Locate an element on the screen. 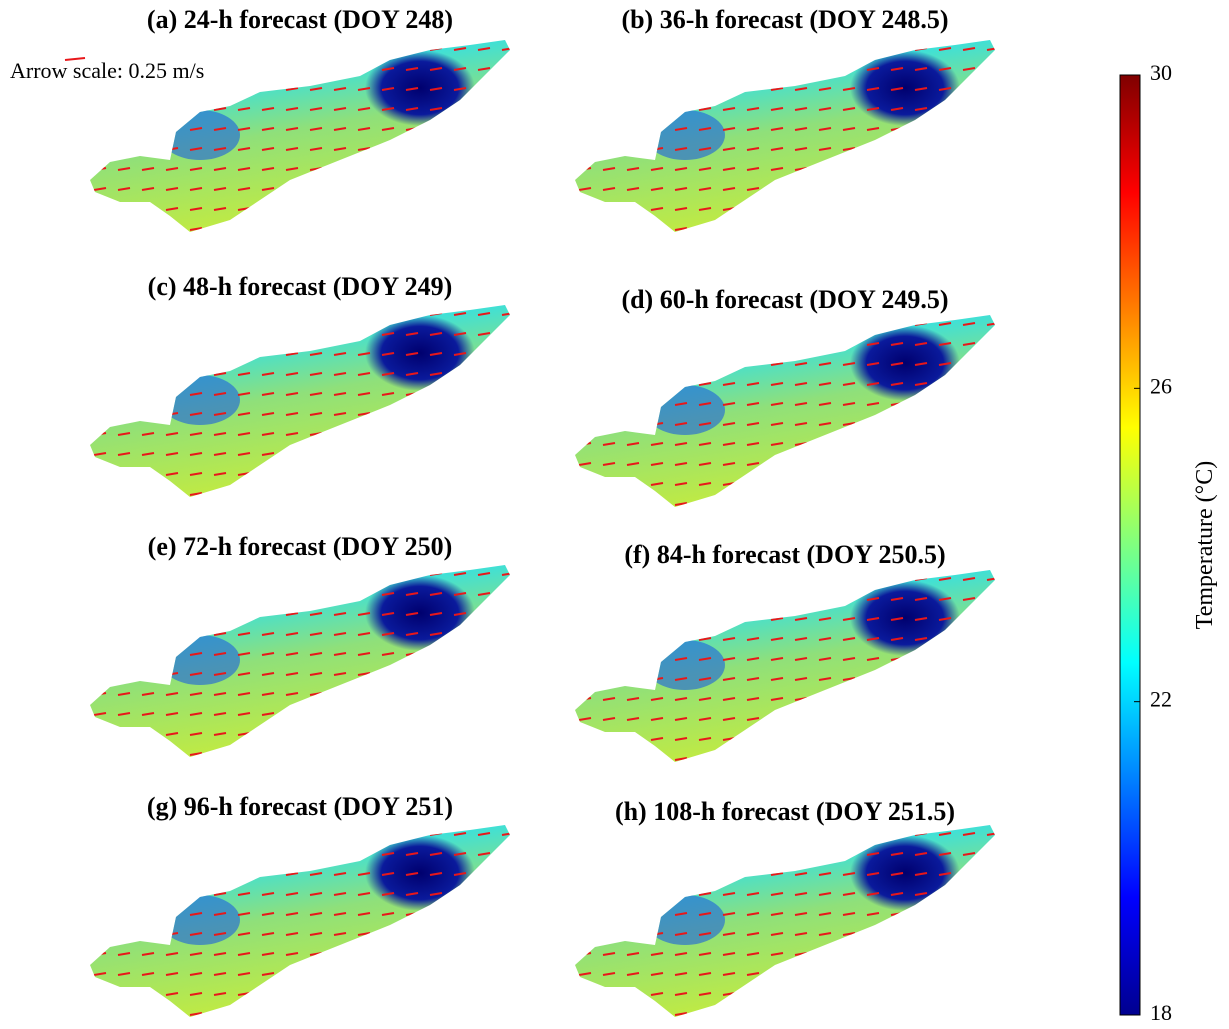 The height and width of the screenshot is (1029, 1229). colorbar-label: Temperature (°C) is located at coordinates (1205, 545).